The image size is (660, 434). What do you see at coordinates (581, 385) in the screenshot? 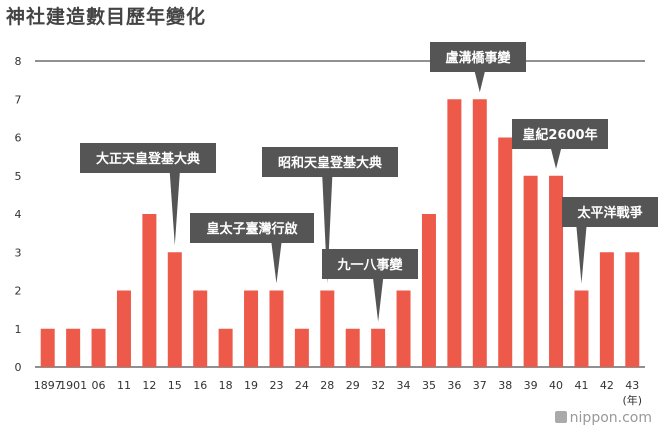
I see `x-tick-label: 41` at bounding box center [581, 385].